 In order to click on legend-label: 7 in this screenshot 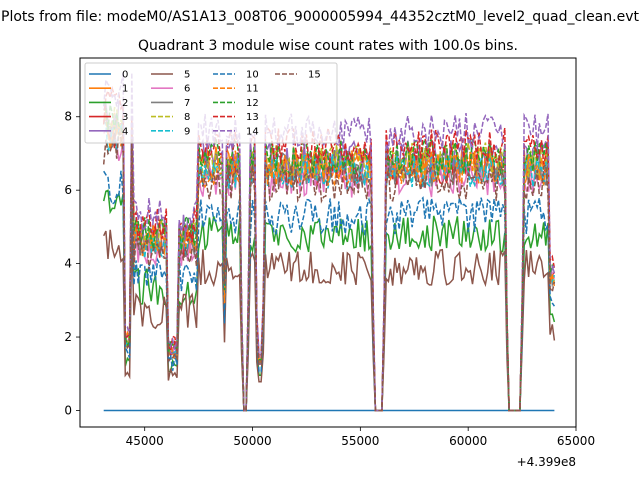, I will do `click(187, 103)`.